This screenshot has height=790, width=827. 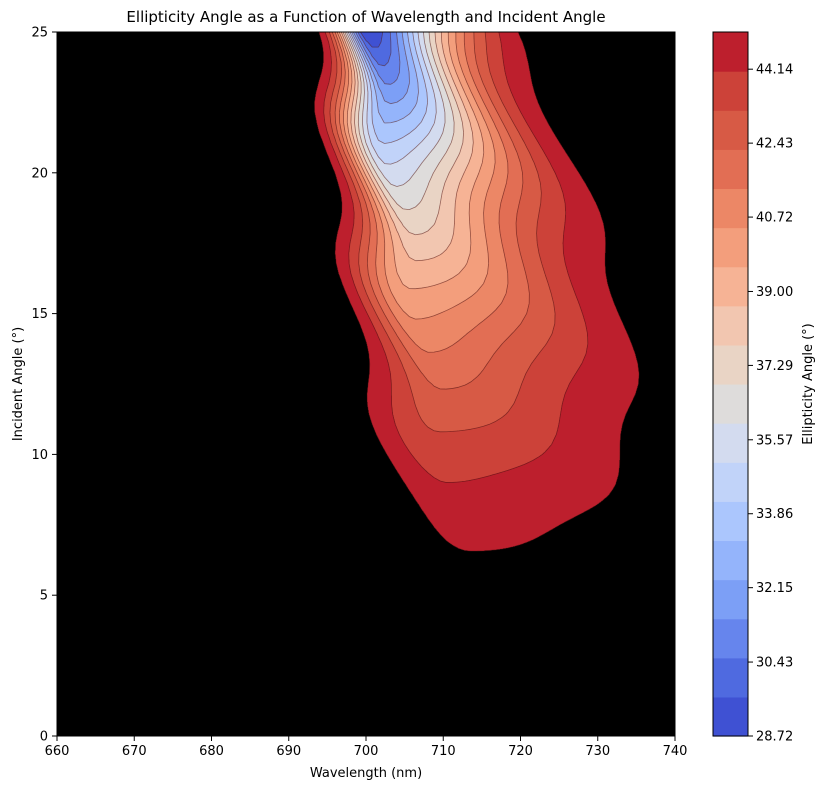 I want to click on colorbar-tick-label: 30.43, so click(x=774, y=663).